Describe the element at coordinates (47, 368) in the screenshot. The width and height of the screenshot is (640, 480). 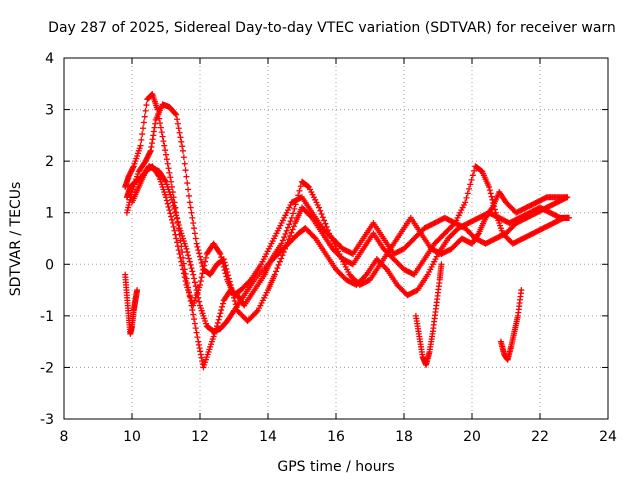
I see `y-tick-label: -2` at that location.